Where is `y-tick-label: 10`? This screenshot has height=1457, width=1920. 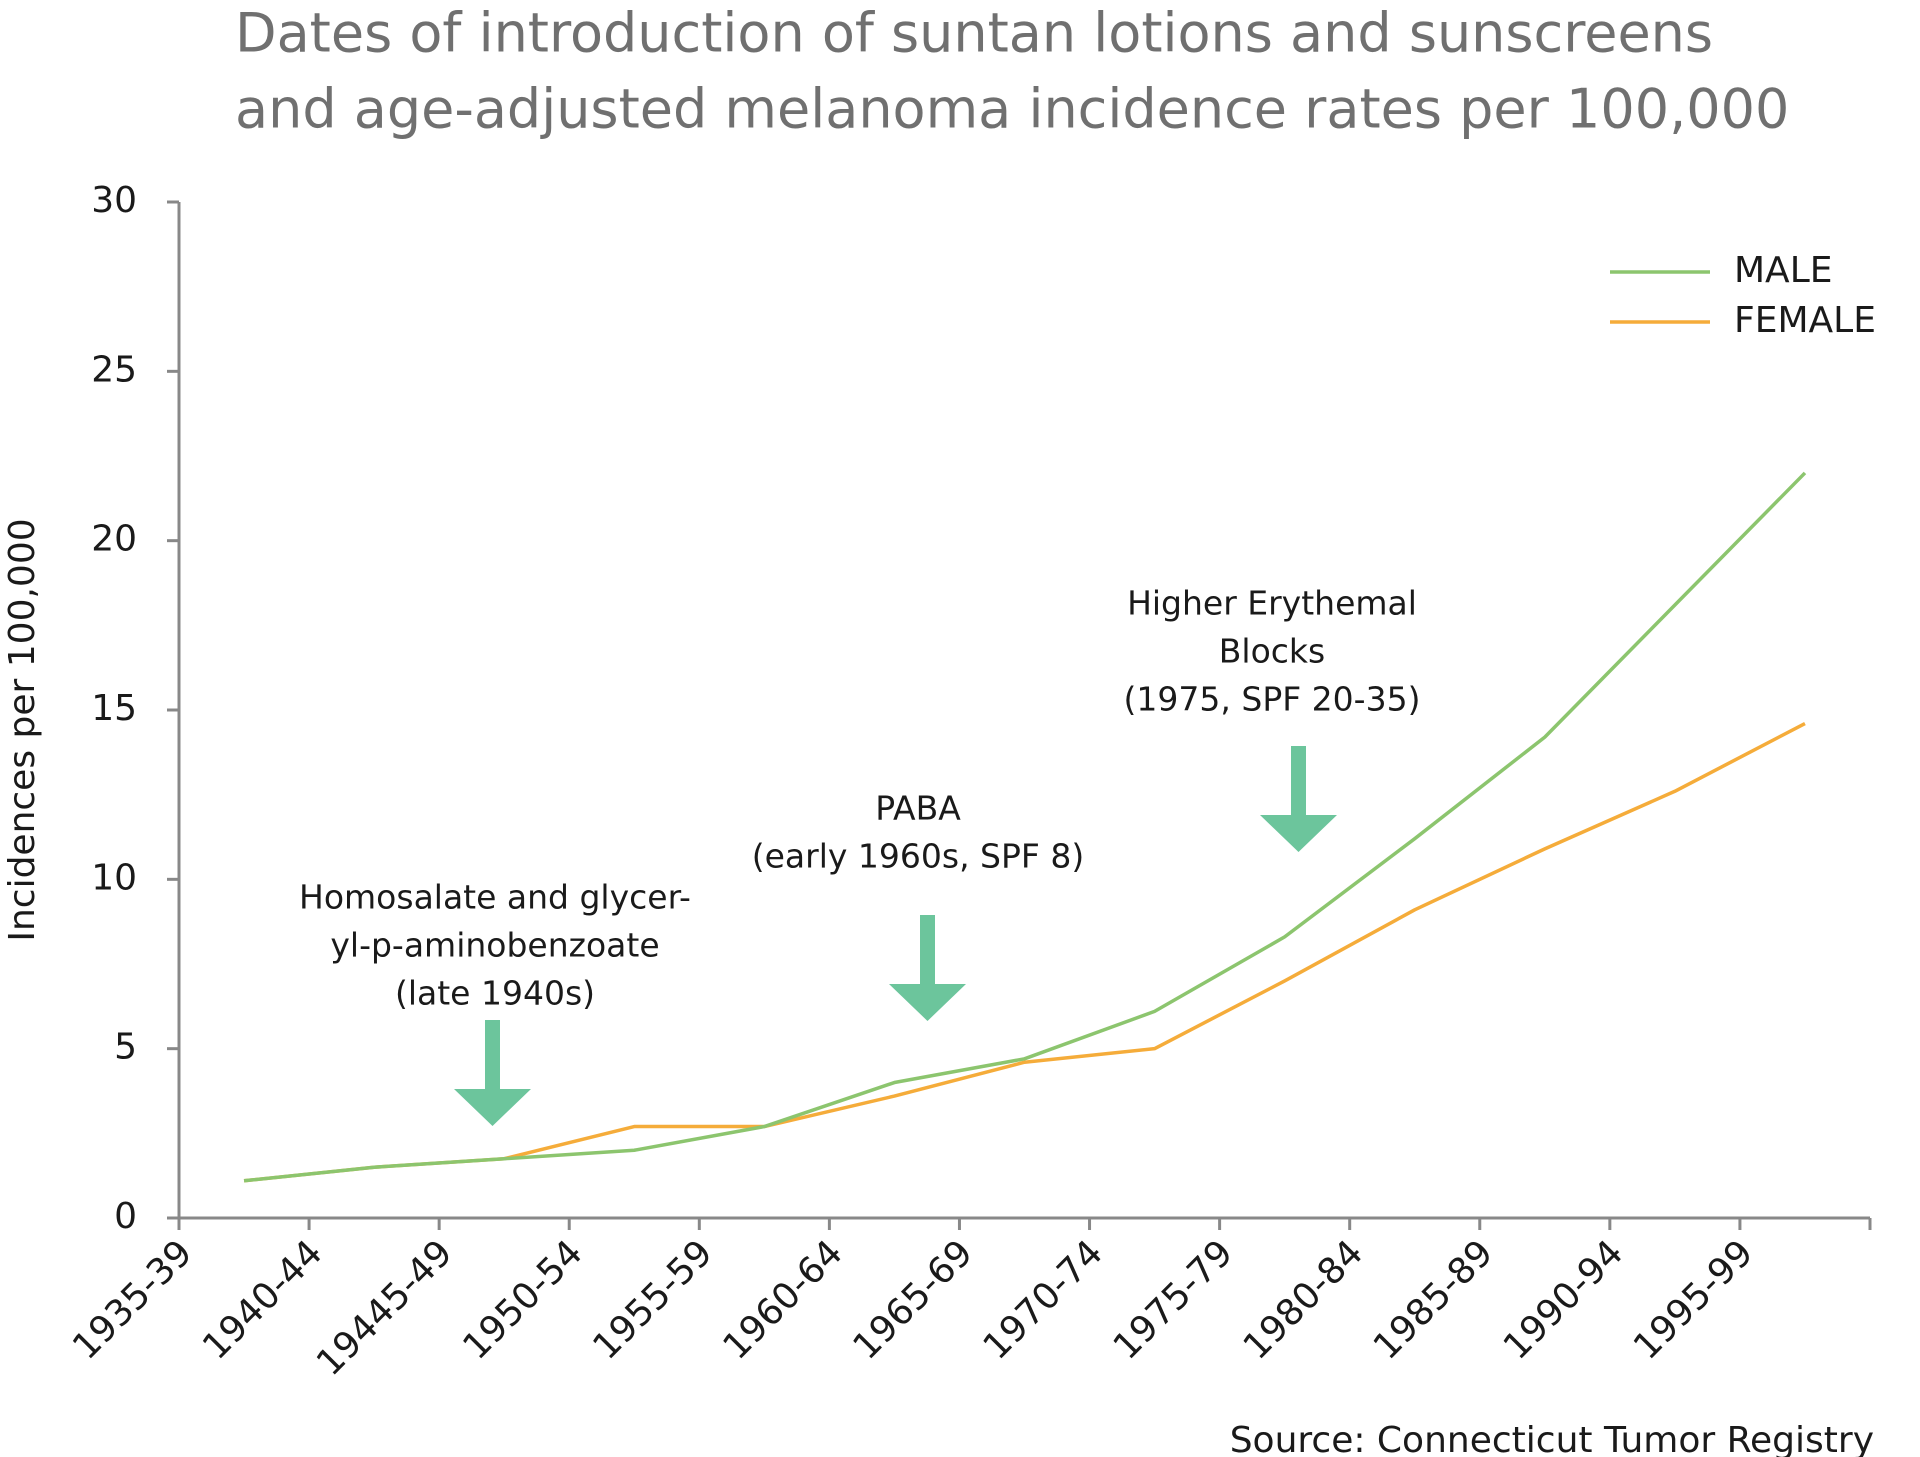
y-tick-label: 10 is located at coordinates (114, 877).